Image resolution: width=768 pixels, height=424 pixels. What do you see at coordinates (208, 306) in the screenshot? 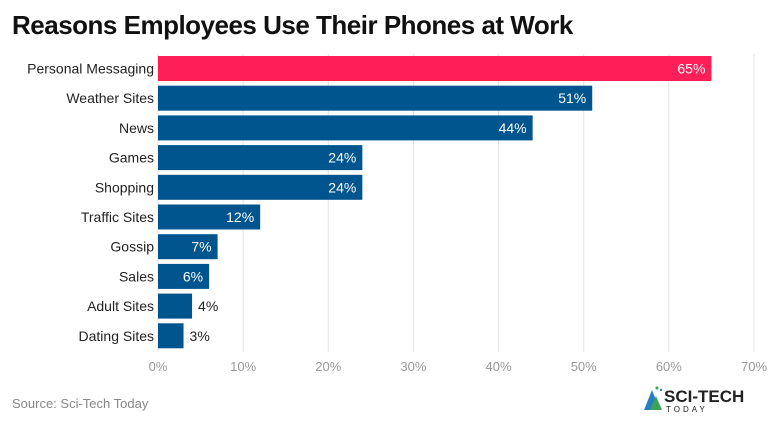
I see `data-label: 4%` at bounding box center [208, 306].